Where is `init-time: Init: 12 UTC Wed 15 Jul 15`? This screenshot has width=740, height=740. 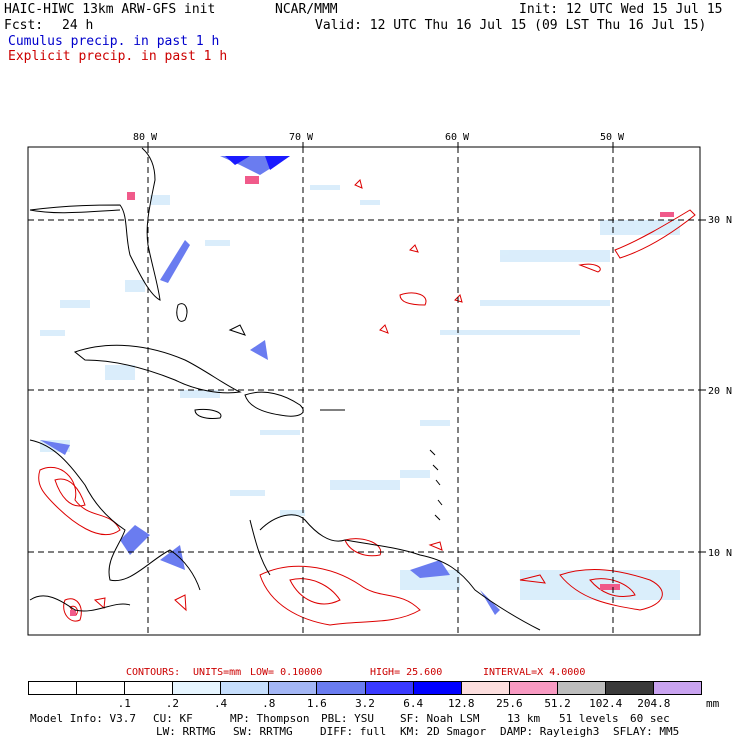 init-time: Init: 12 UTC Wed 15 Jul 15 is located at coordinates (621, 9).